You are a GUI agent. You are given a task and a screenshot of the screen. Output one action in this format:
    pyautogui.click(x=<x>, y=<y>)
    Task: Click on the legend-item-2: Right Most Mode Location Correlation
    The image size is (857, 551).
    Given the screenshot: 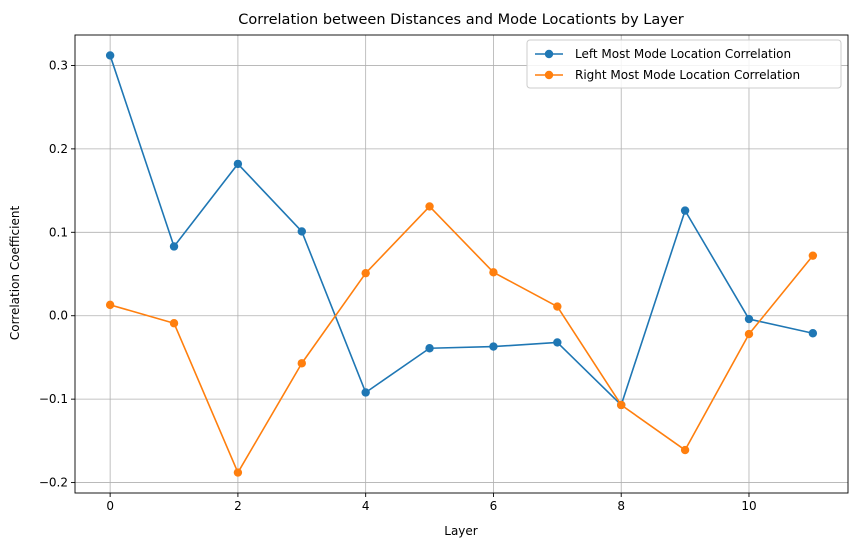 What is the action you would take?
    pyautogui.click(x=667, y=75)
    